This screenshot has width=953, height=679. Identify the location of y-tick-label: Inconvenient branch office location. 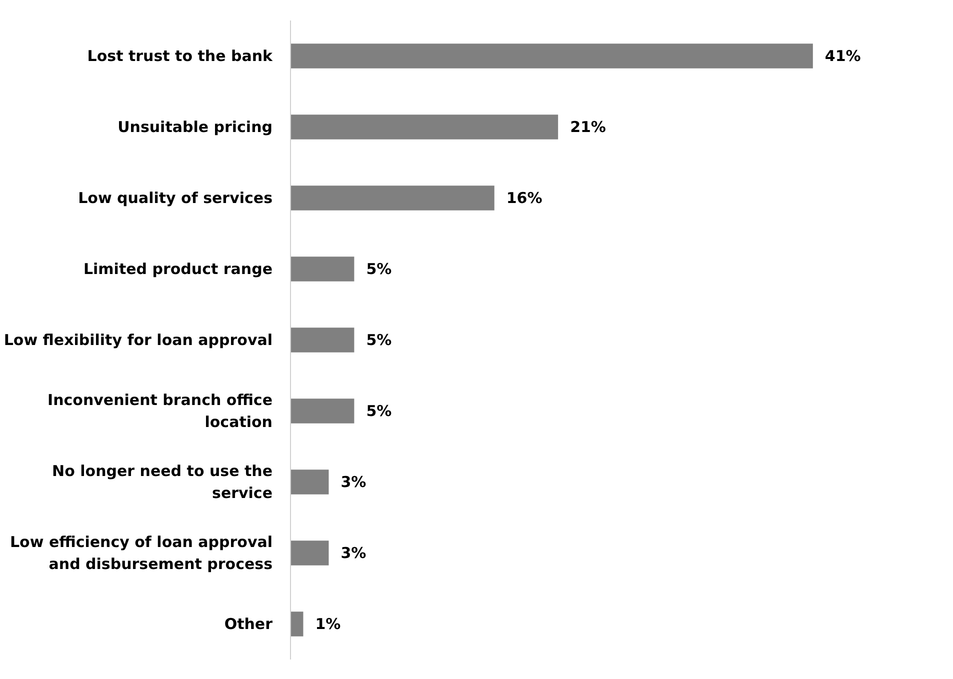
(160, 411).